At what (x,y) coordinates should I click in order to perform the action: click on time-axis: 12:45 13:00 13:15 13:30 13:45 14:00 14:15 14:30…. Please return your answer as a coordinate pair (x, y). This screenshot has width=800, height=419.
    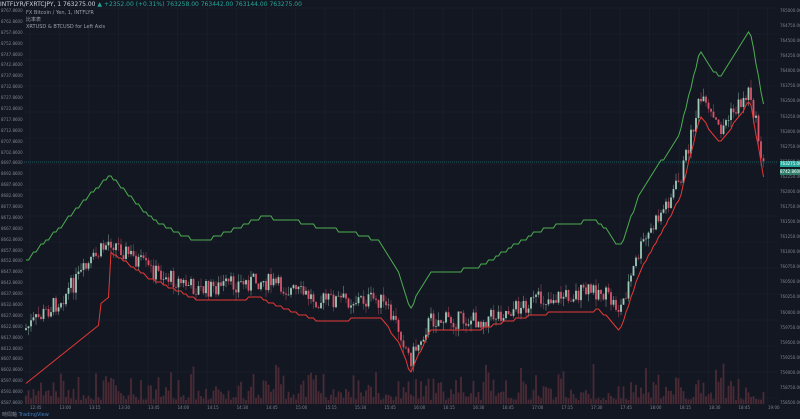
    Looking at the image, I should click on (402, 408).